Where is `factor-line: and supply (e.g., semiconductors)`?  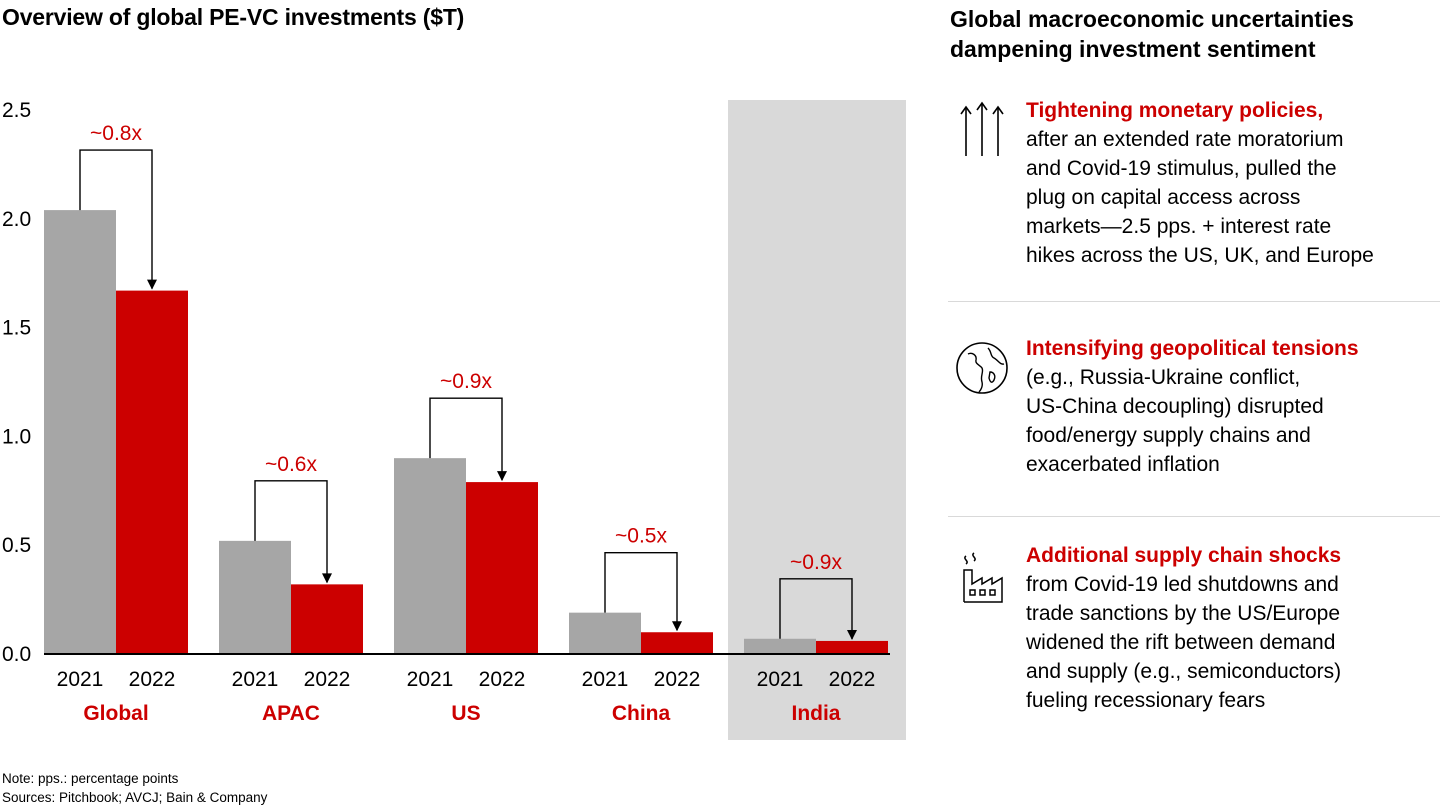 factor-line: and supply (e.g., semiconductors) is located at coordinates (1184, 671).